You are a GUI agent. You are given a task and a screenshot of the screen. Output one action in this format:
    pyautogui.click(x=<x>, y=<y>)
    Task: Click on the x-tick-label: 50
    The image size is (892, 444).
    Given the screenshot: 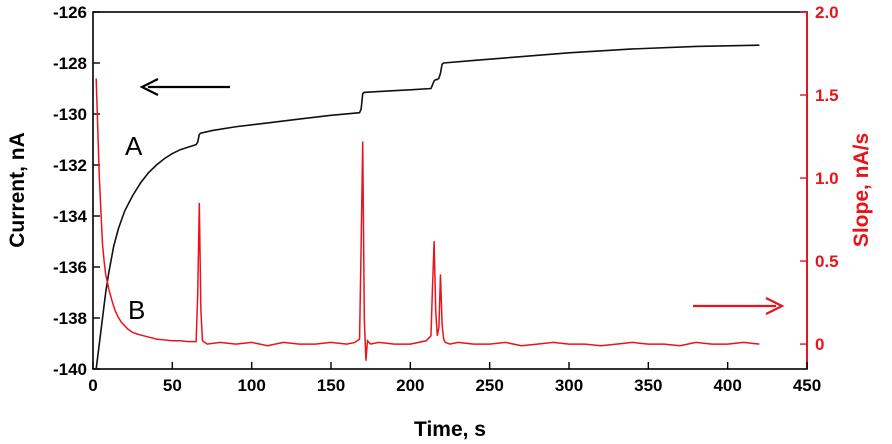 What is the action you would take?
    pyautogui.click(x=172, y=385)
    